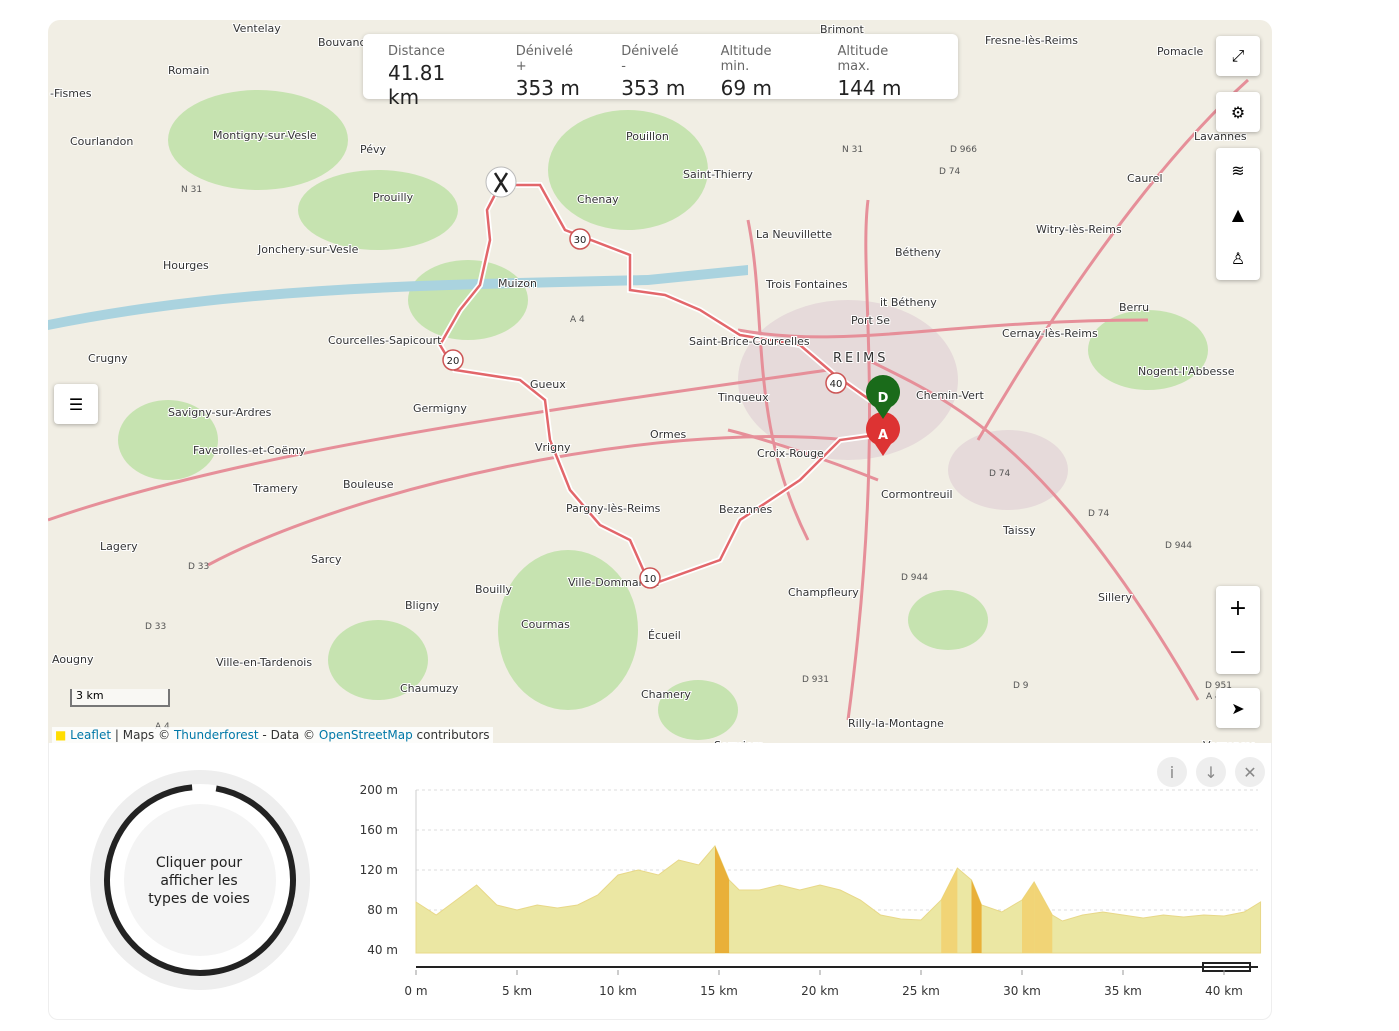  What do you see at coordinates (264, 662) in the screenshot?
I see `place-label: Ville-en-Tardenois` at bounding box center [264, 662].